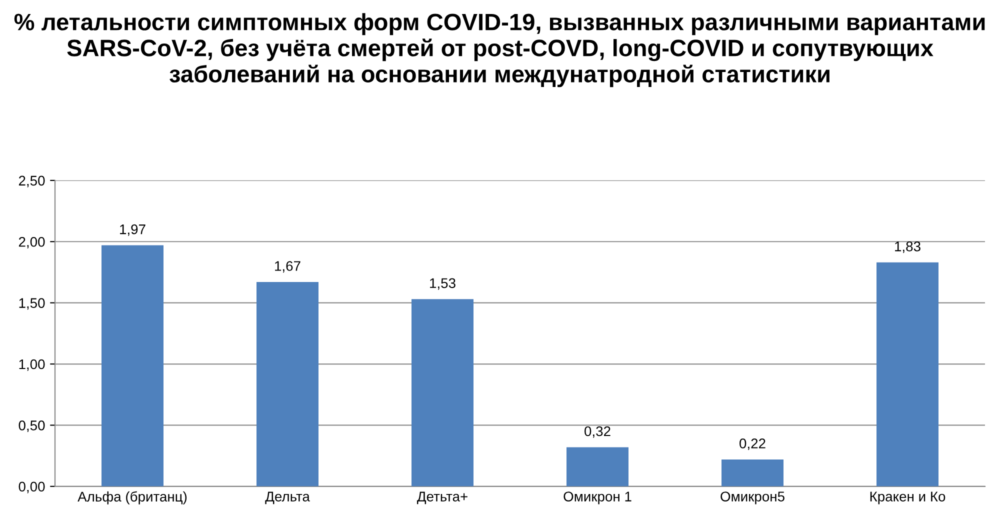 The width and height of the screenshot is (1000, 523). What do you see at coordinates (287, 267) in the screenshot?
I see `data-label: 1,67` at bounding box center [287, 267].